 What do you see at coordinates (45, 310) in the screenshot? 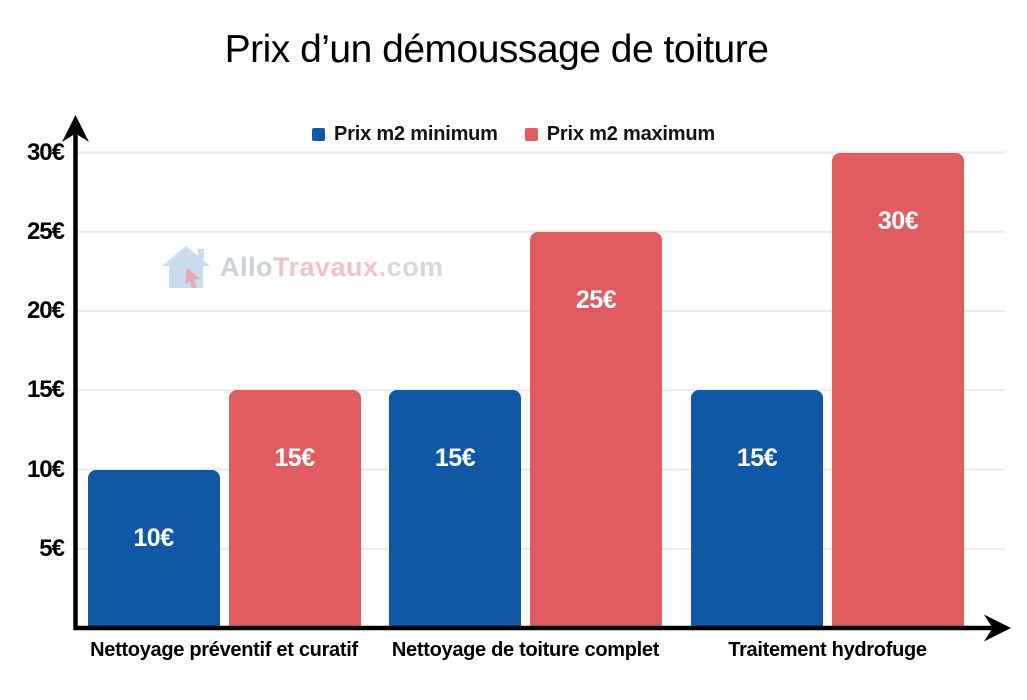
I see `y-tick-label: 20€` at bounding box center [45, 310].